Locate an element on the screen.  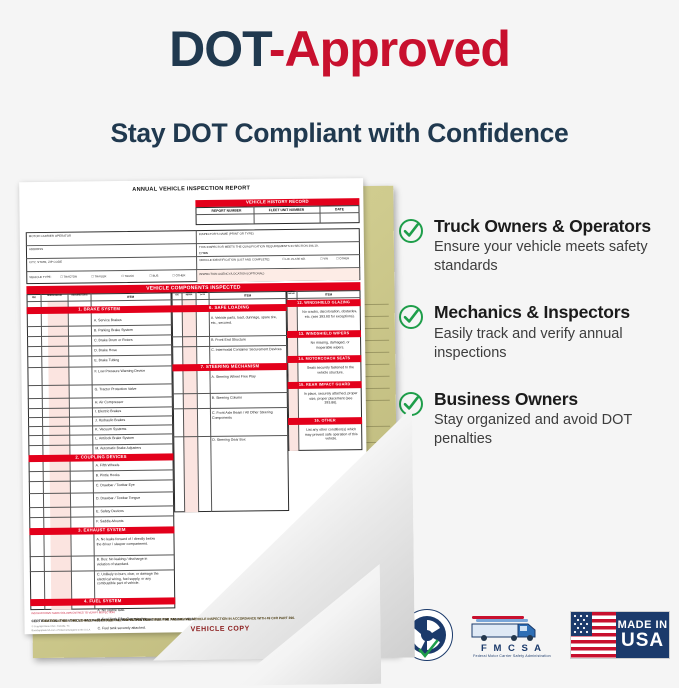
field-inspector-name: INSPECTOR'S NAME (PRINT OR TYPE) is located at coordinates (226, 234).